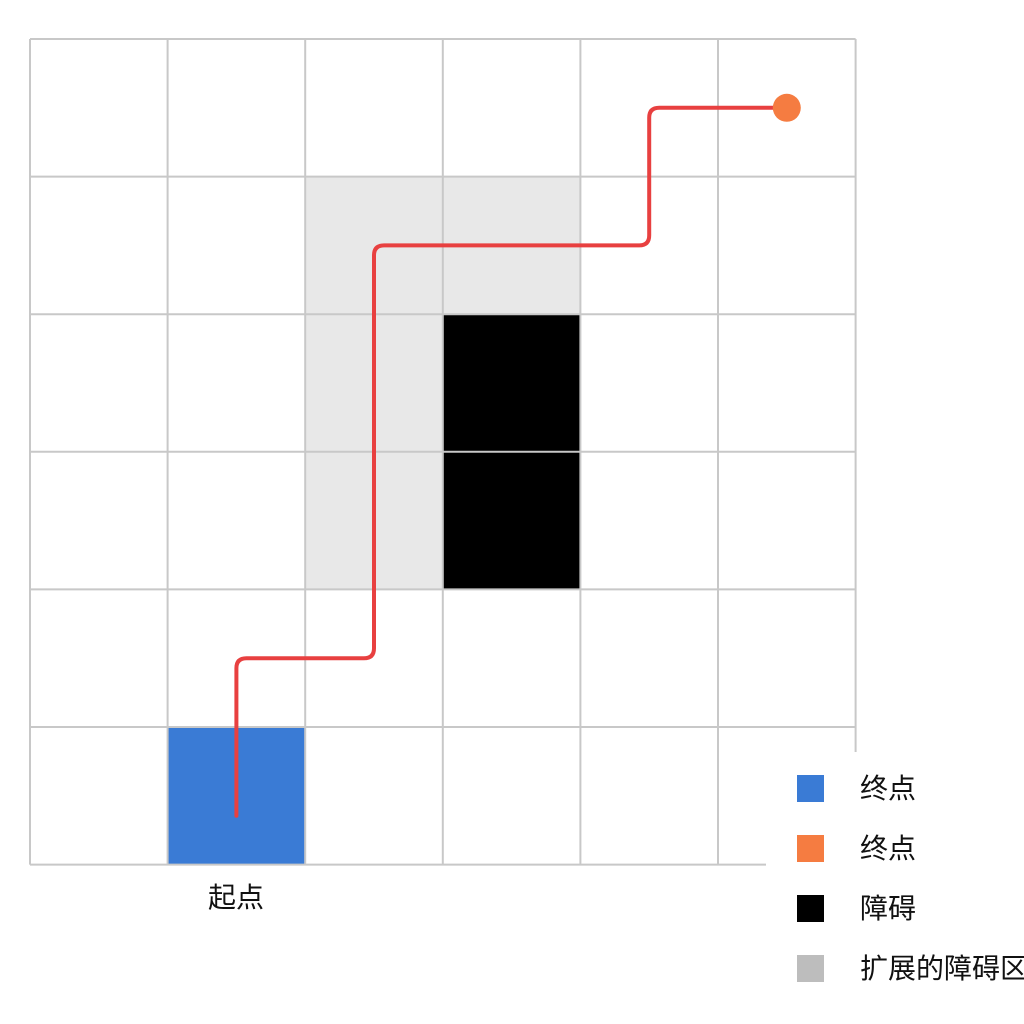 Image resolution: width=1024 pixels, height=1024 pixels. I want to click on legend-label-expanded-obstacle: 扩展的障碍区, so click(942, 968).